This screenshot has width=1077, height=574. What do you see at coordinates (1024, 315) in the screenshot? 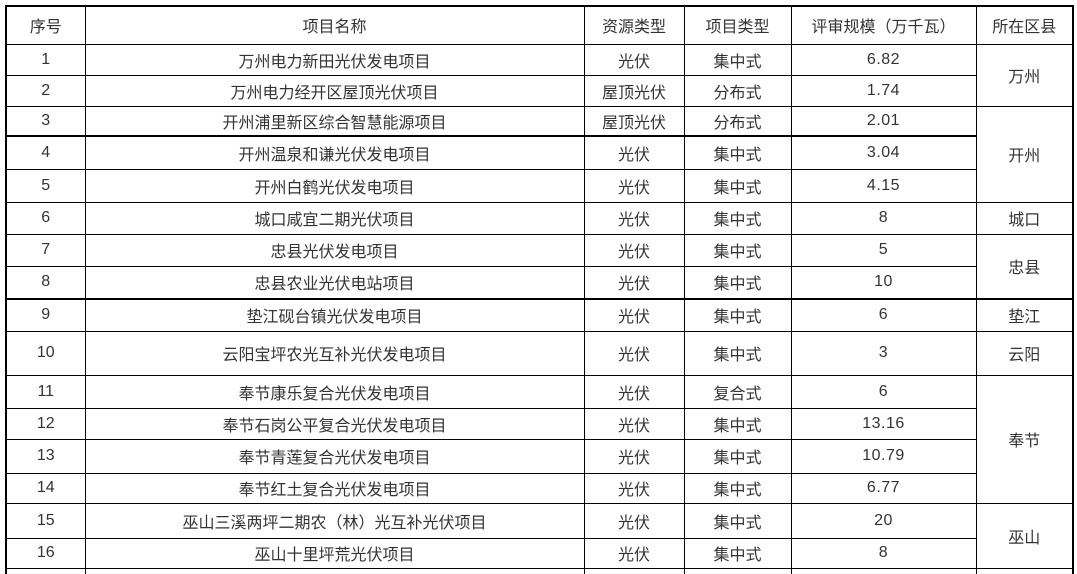
I see `cell-region-merged: 垫江` at bounding box center [1024, 315].